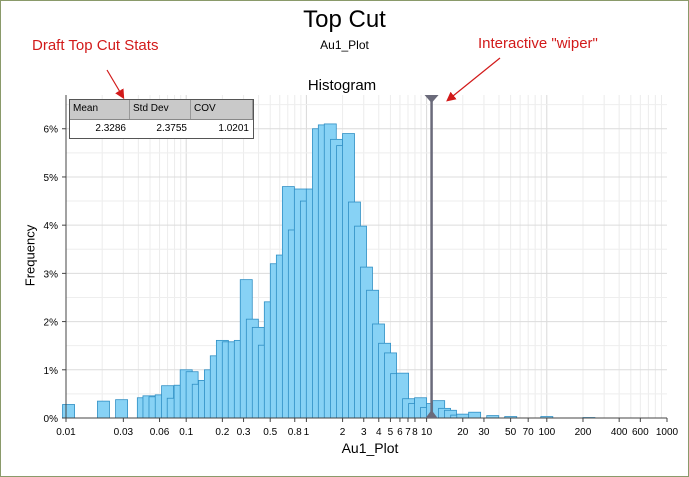  Describe the element at coordinates (538, 43) in the screenshot. I see `annotation-wiper-note: Interactive "wiper"` at that location.